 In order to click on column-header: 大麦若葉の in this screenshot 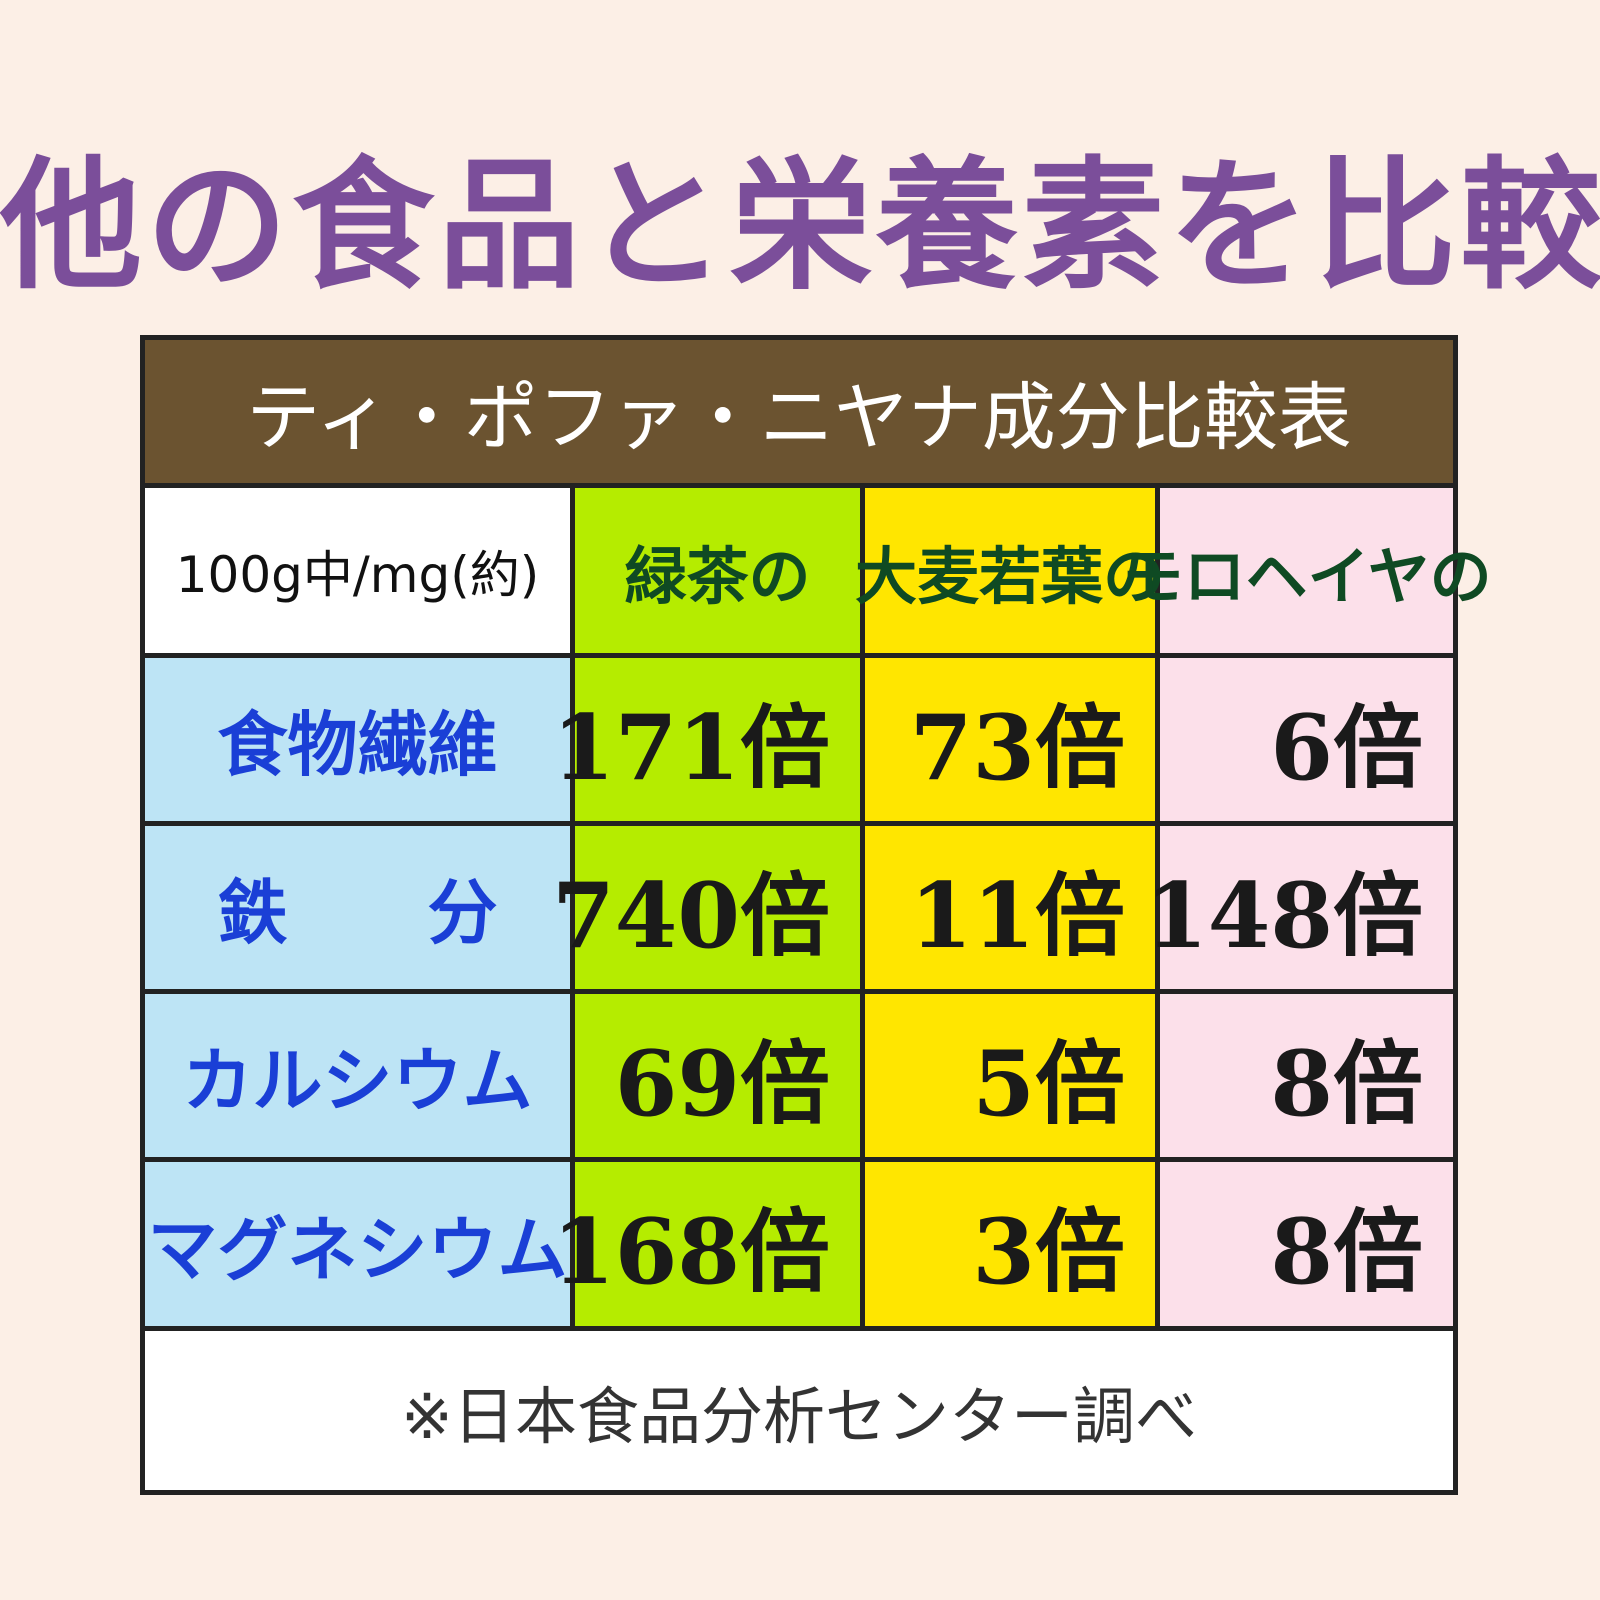, I will do `click(1010, 570)`.